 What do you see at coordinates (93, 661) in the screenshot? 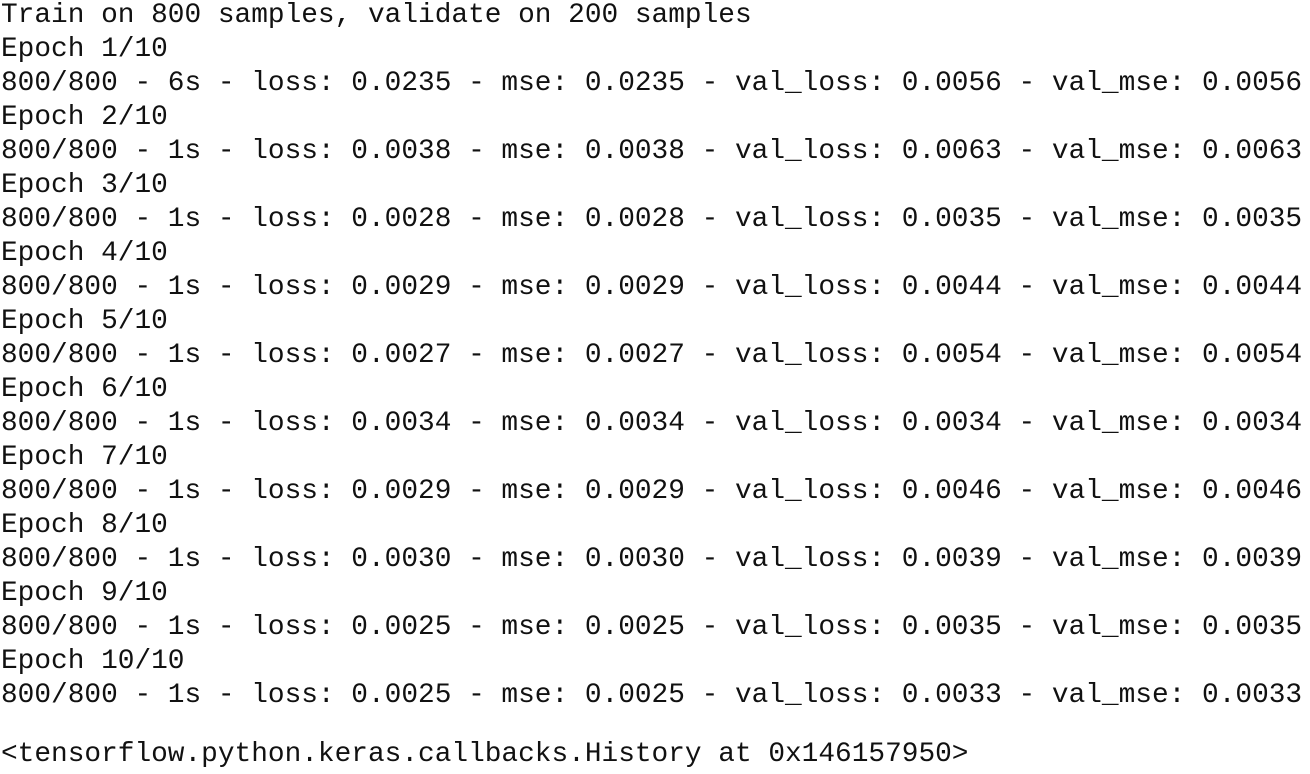
I see `epoch-label: Epoch 10/10` at bounding box center [93, 661].